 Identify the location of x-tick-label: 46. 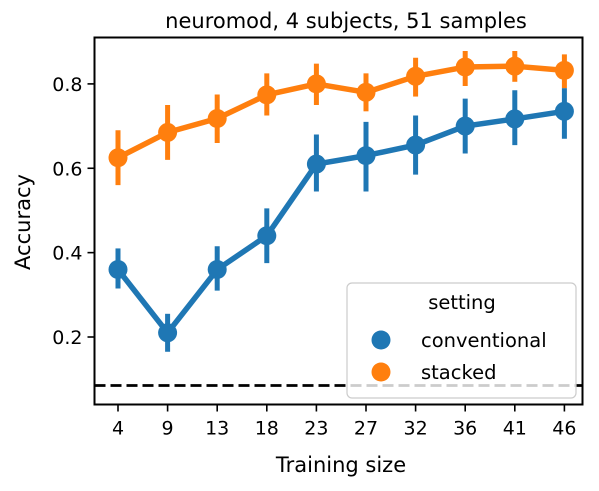
(564, 429).